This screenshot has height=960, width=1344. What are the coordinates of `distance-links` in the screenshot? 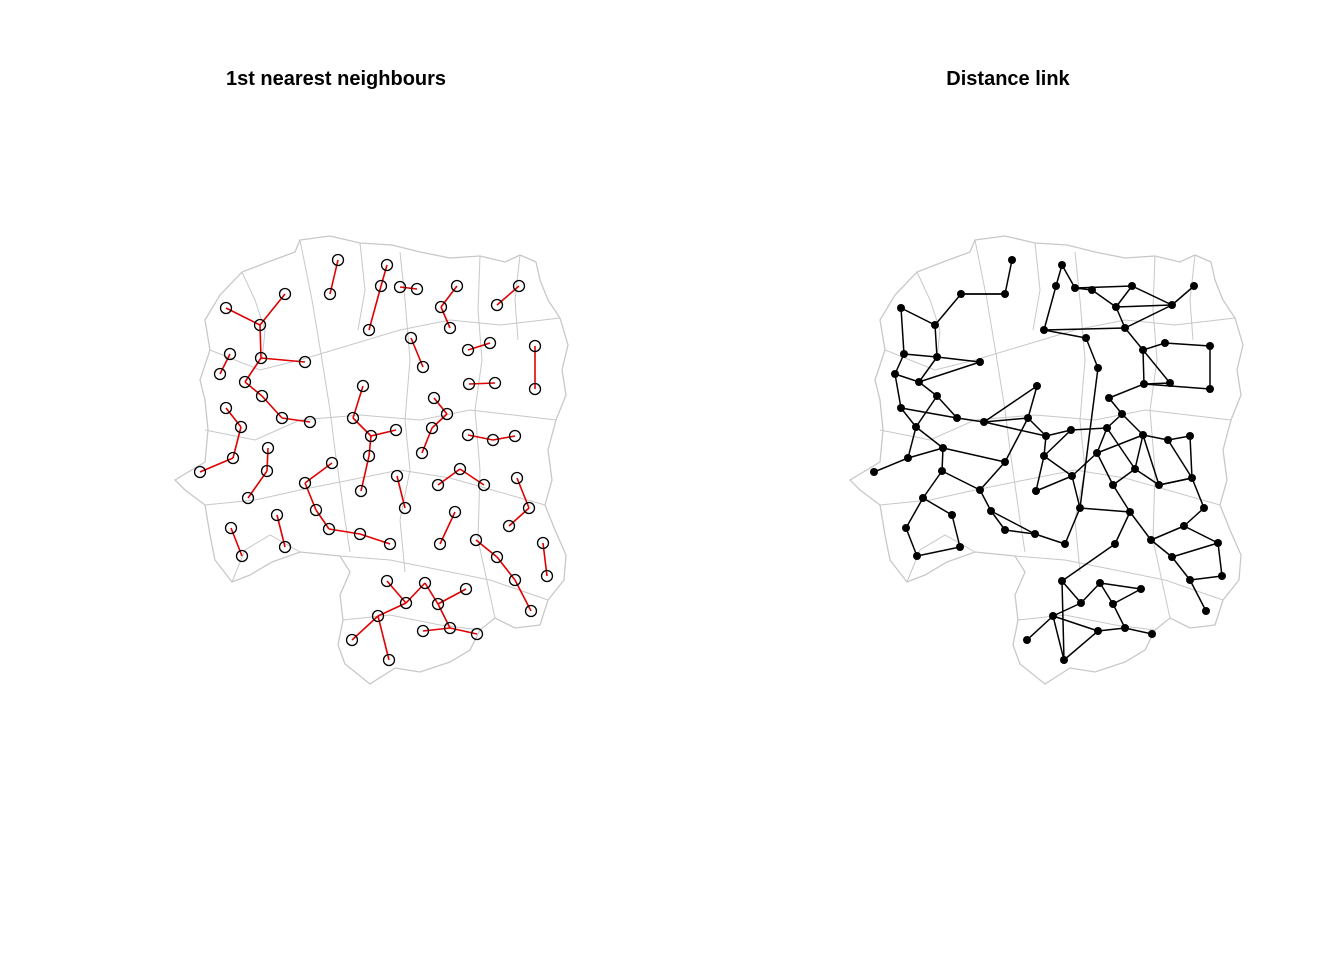 It's located at (1048, 460).